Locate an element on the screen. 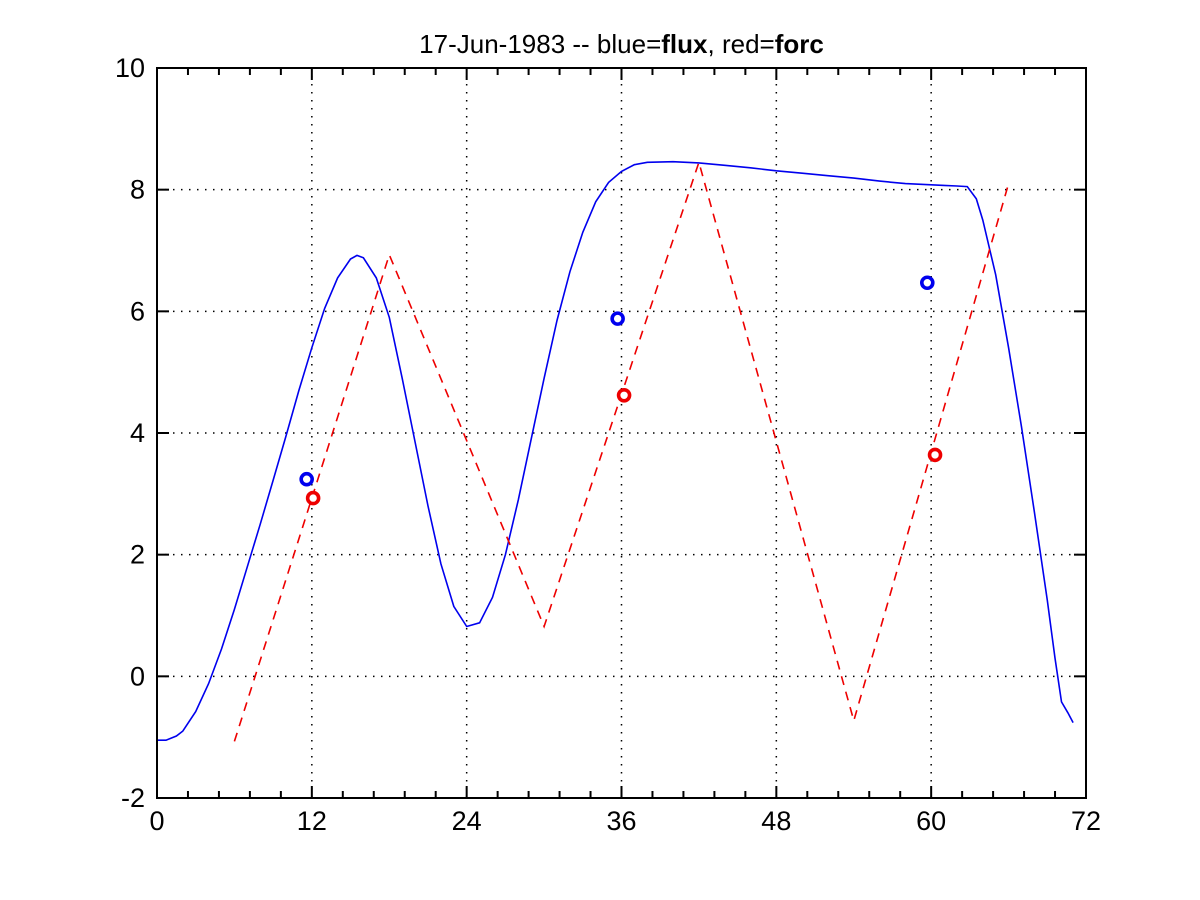  y-tick-label: 10 is located at coordinates (130, 68).